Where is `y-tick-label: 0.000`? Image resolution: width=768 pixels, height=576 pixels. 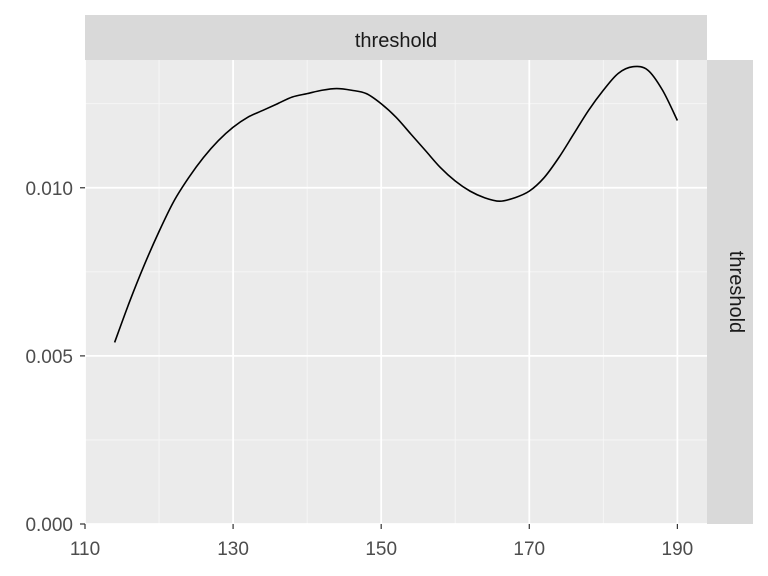
y-tick-label: 0.000 is located at coordinates (49, 525).